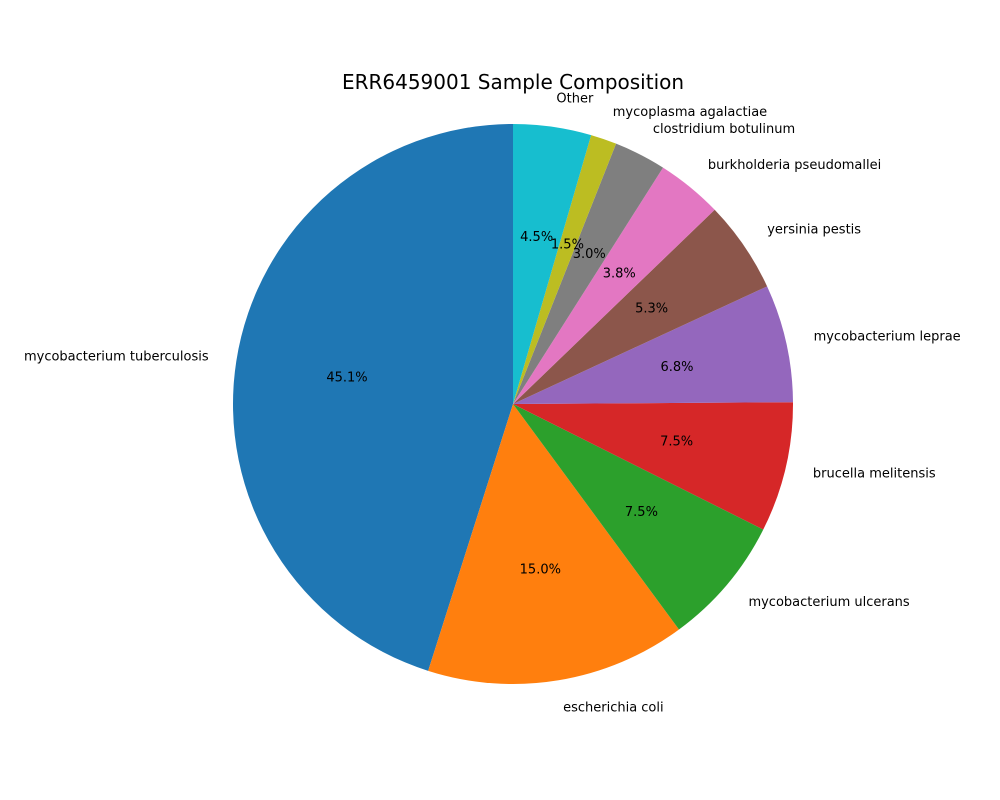 The image size is (1000, 800). Describe the element at coordinates (874, 474) in the screenshot. I see `slice-label-brucella-melitensis: brucella melitensis` at that location.